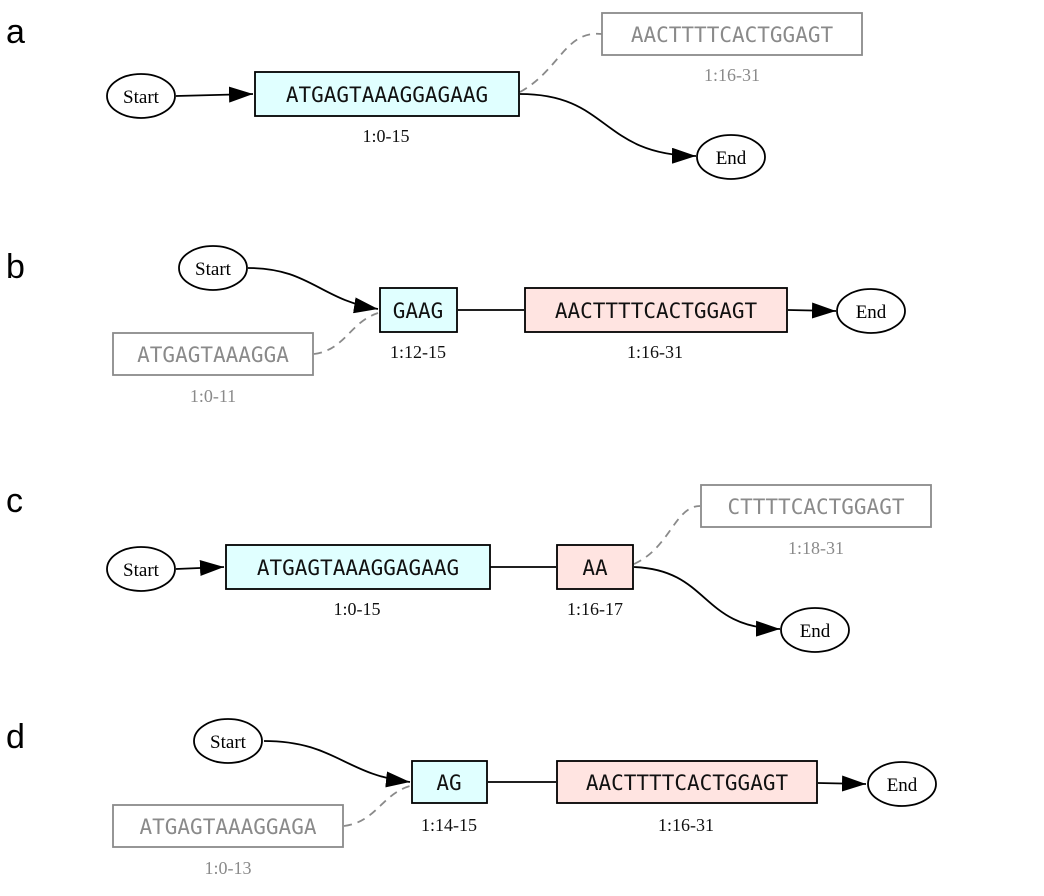  I want to click on alt-sequence-node: AACTTTTCACTGGAGT, so click(732, 34).